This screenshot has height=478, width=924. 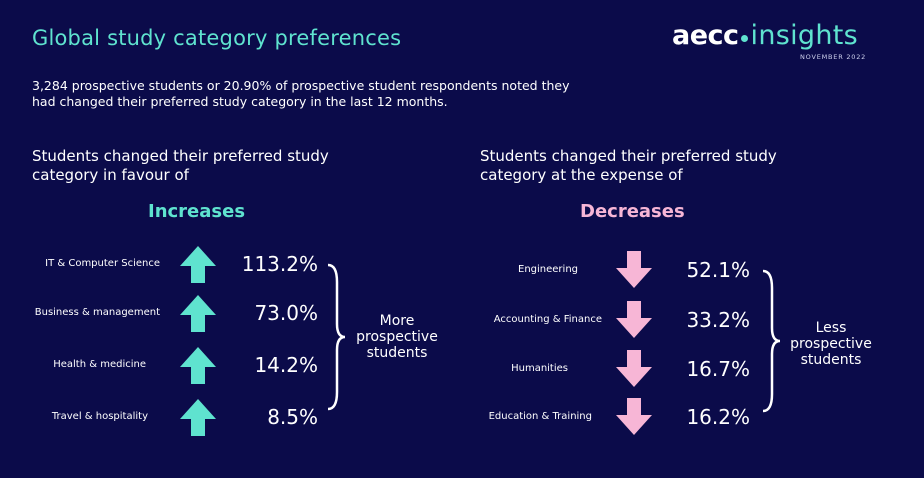 What do you see at coordinates (197, 211) in the screenshot?
I see `increases-label: Increases` at bounding box center [197, 211].